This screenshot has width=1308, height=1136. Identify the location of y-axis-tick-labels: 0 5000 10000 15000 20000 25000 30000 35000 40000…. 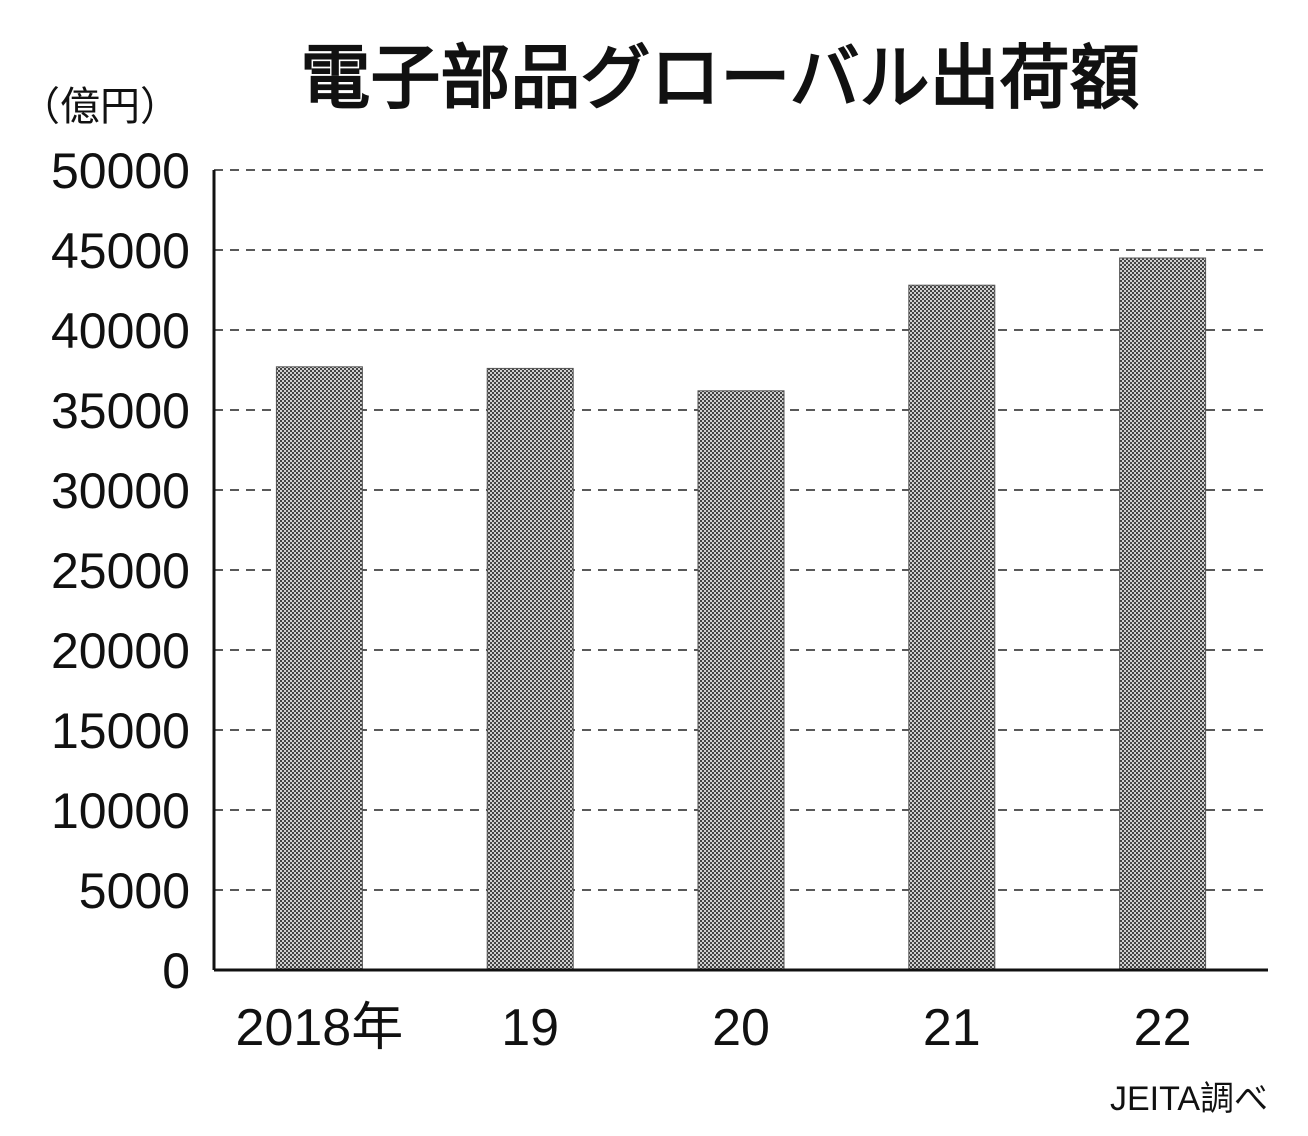
(120, 571).